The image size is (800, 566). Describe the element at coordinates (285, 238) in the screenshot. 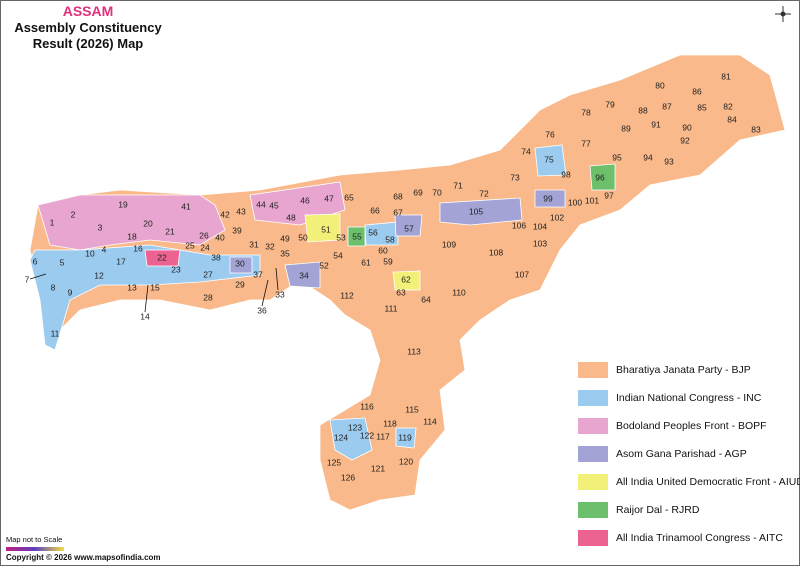

I see `constituency-number: 49` at that location.